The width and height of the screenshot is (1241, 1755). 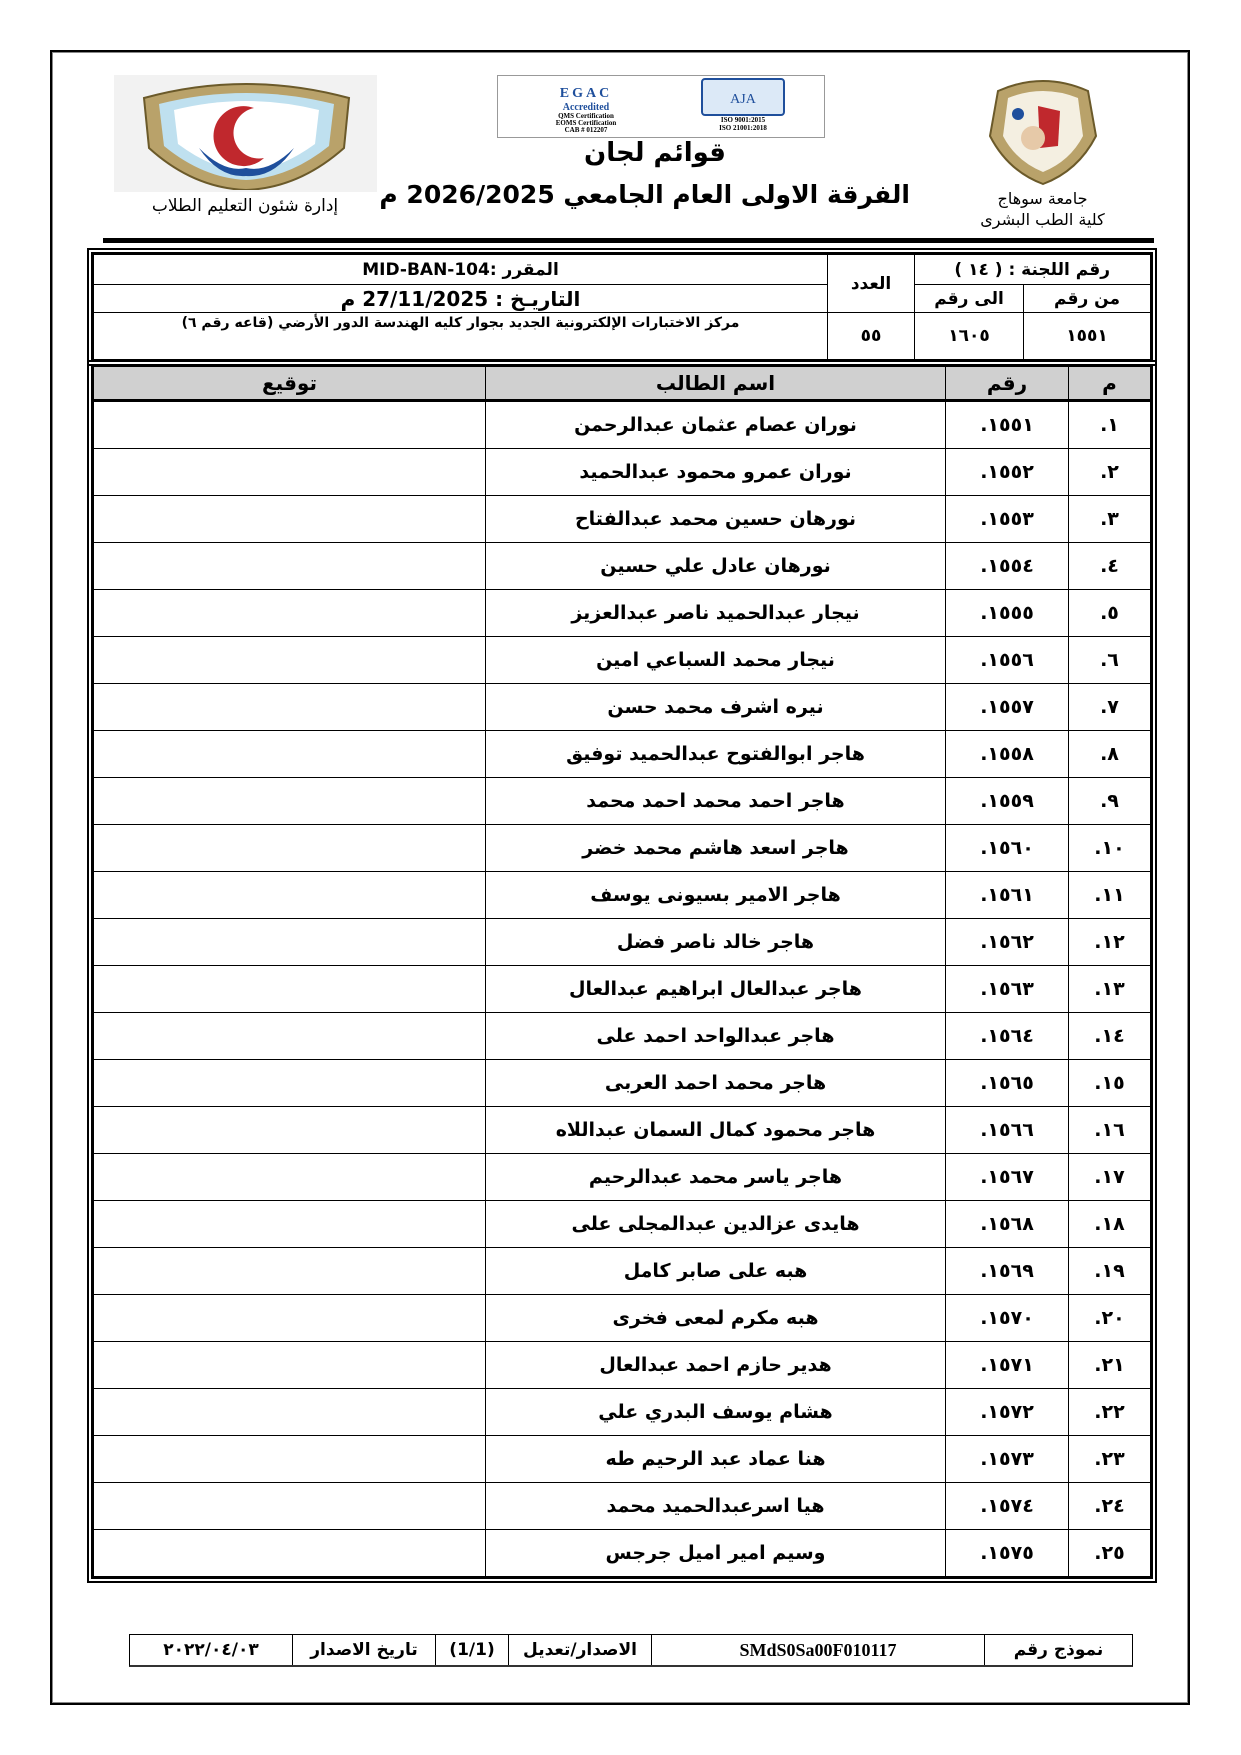 What do you see at coordinates (715, 660) in the screenshot?
I see `student-name-cell: نيجار محمد السباعي امين` at bounding box center [715, 660].